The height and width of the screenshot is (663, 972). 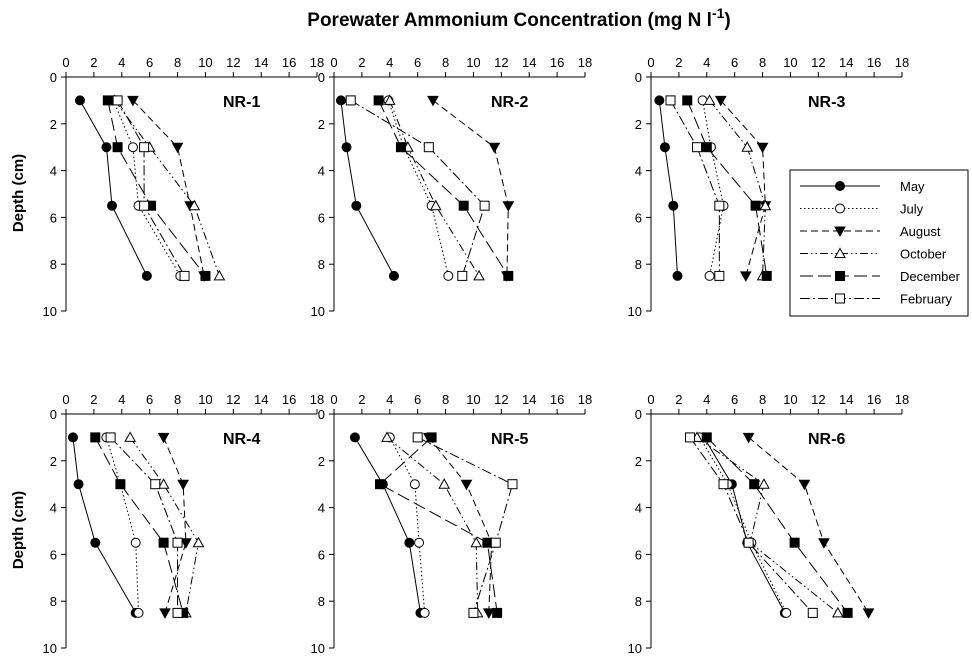 What do you see at coordinates (826, 102) in the screenshot?
I see `panel-label: NR-3` at bounding box center [826, 102].